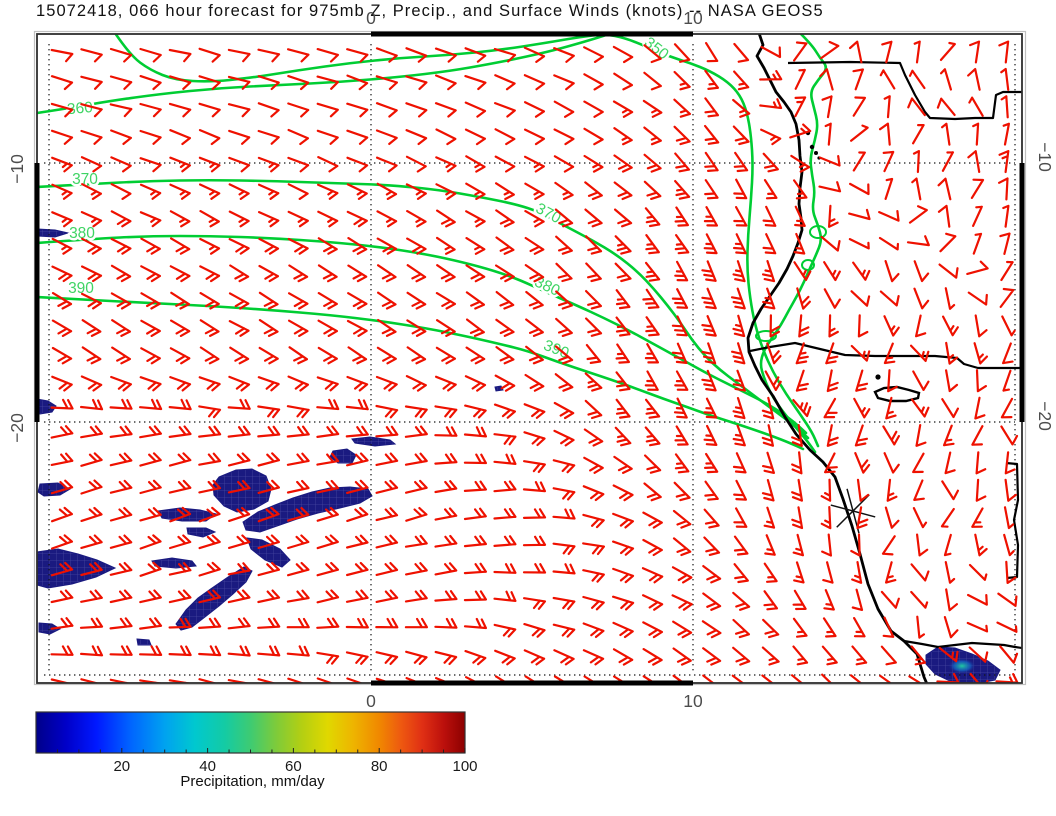 This screenshot has width=1056, height=816. I want to click on colorbar-tick-label-40: 40, so click(207, 766).